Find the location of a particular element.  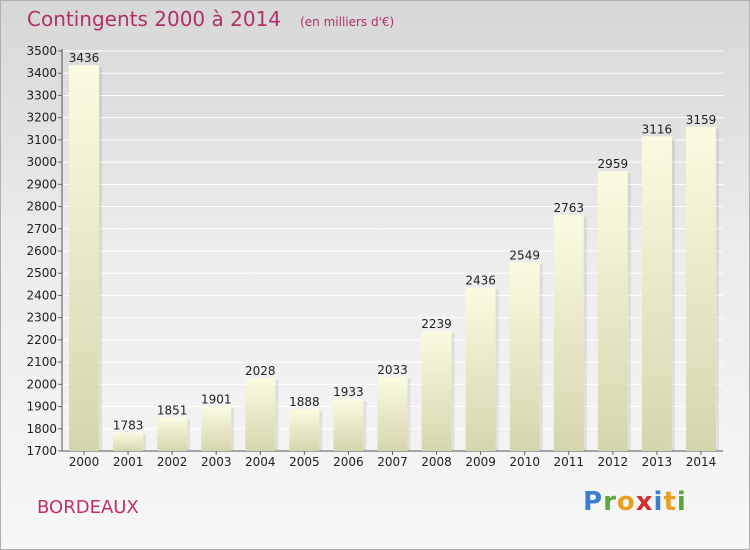

data-label: 2959 is located at coordinates (613, 164).